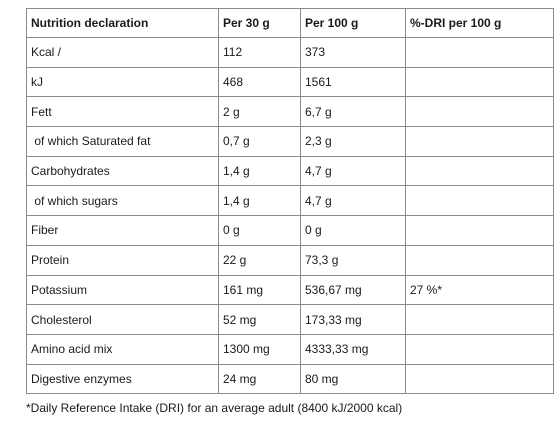 The width and height of the screenshot is (560, 425). Describe the element at coordinates (259, 230) in the screenshot. I see `per-30g-value-cell: 0 g` at that location.